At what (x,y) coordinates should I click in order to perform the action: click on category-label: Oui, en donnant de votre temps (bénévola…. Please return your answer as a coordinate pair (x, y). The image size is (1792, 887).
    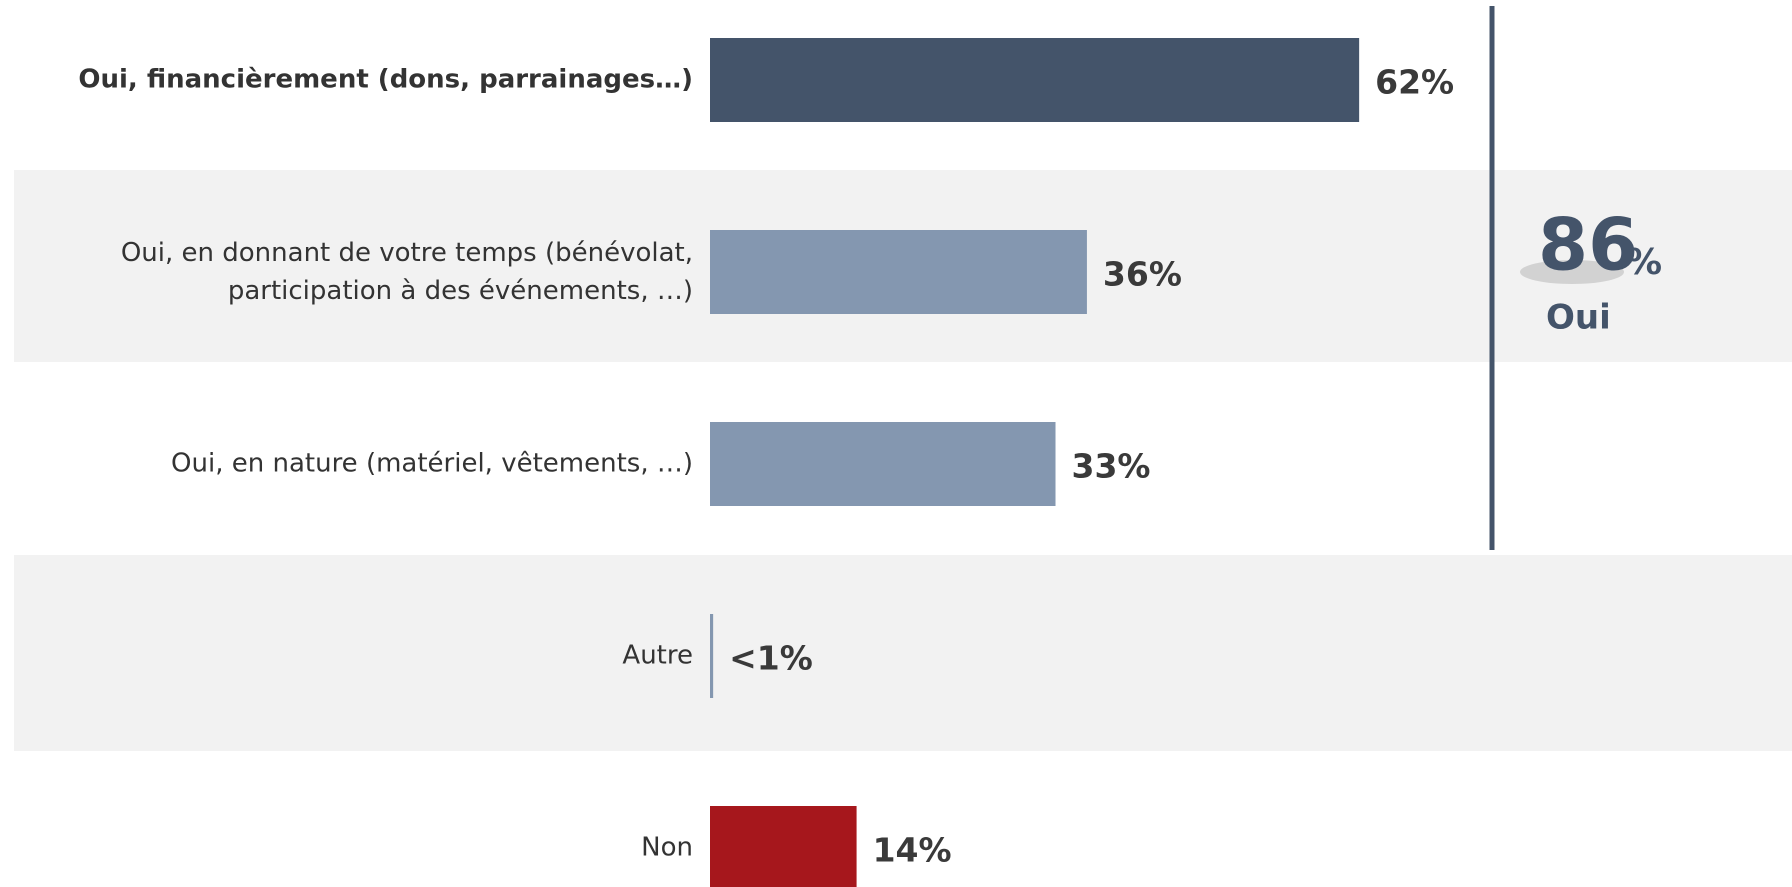
    Looking at the image, I should click on (407, 272).